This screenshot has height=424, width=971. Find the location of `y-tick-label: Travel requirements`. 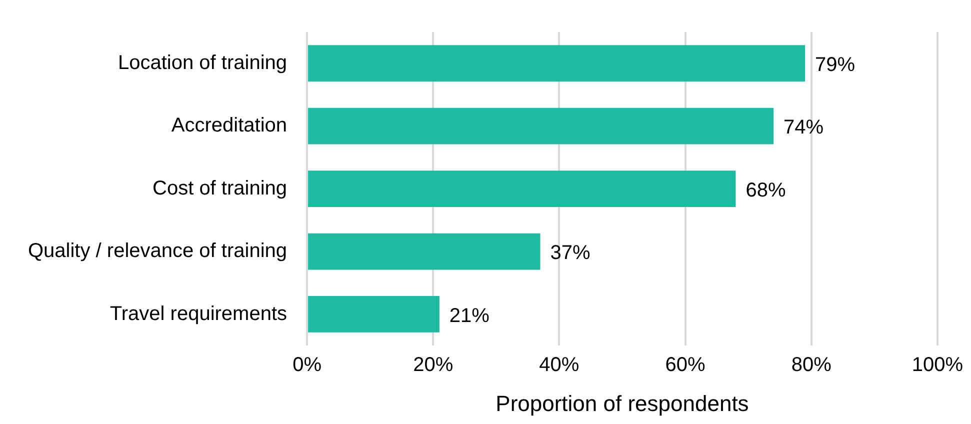

y-tick-label: Travel requirements is located at coordinates (199, 313).